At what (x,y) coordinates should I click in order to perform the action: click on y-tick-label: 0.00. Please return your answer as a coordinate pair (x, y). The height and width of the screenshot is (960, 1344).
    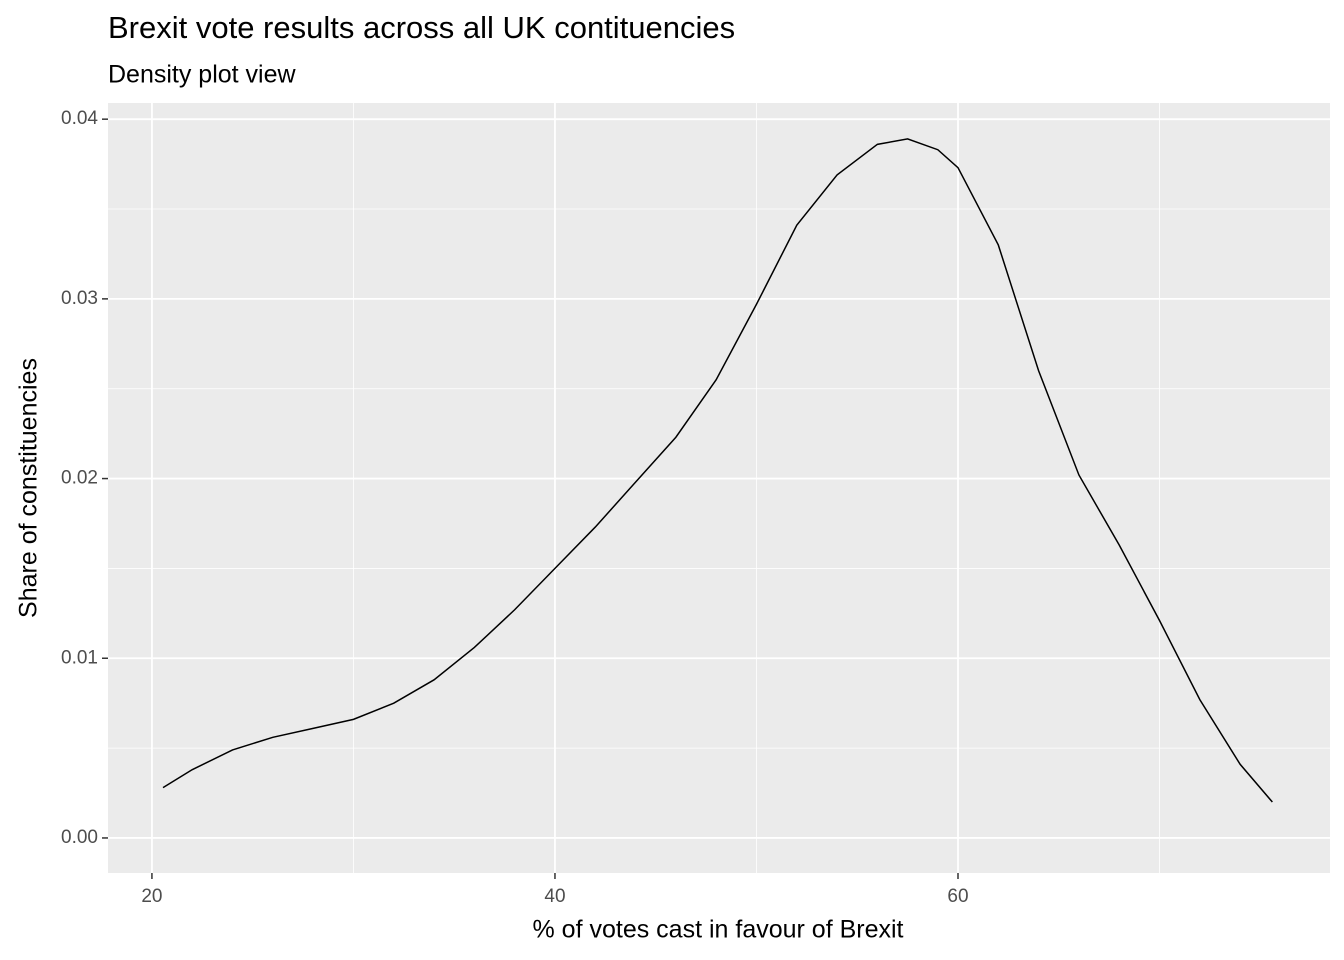
    Looking at the image, I should click on (79, 837).